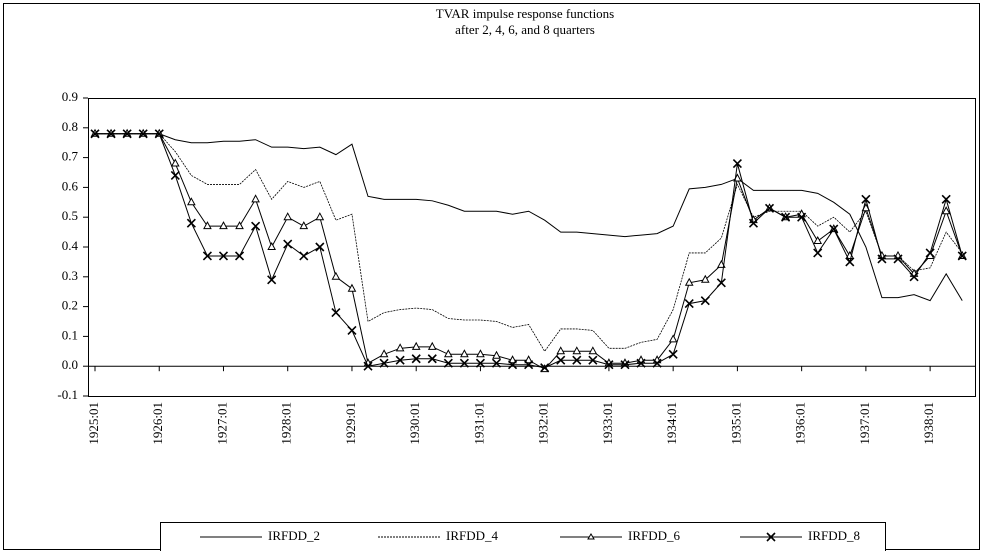  What do you see at coordinates (286, 423) in the screenshot?
I see `x-tick-label: 1928:01` at bounding box center [286, 423].